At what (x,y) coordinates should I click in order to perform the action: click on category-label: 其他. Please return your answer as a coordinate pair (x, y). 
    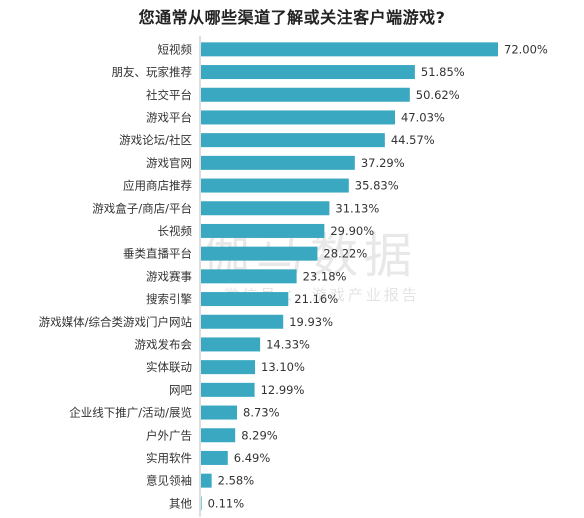
    Looking at the image, I should click on (180, 503).